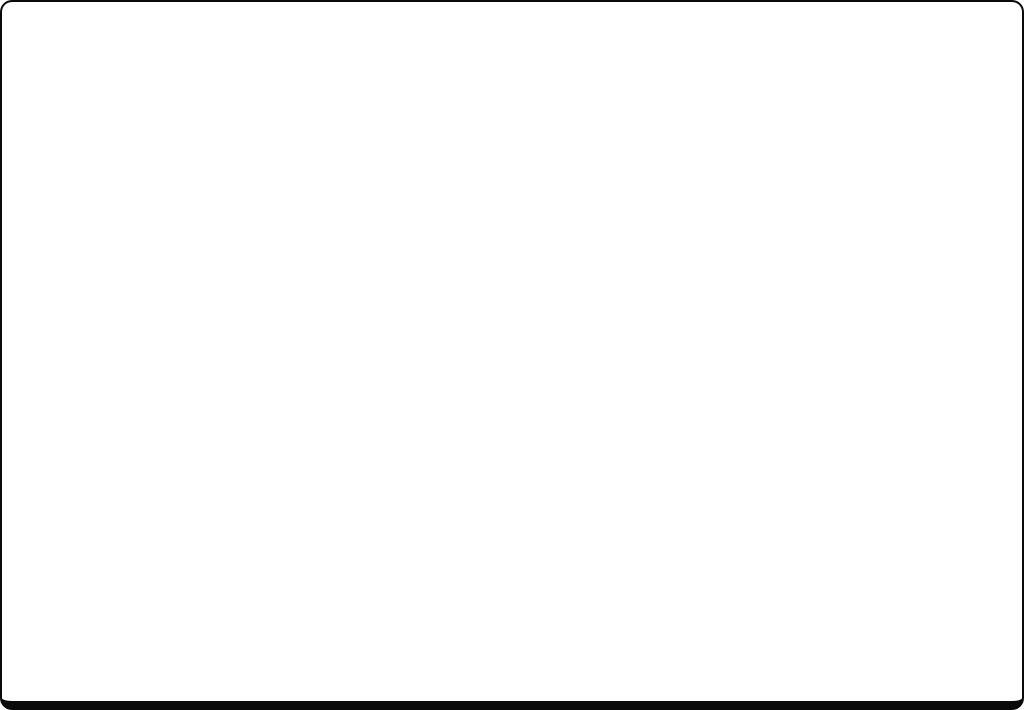 This screenshot has width=1024, height=710. What do you see at coordinates (457, 666) in the screenshot?
I see `legend-swatch-new-listing` at bounding box center [457, 666].